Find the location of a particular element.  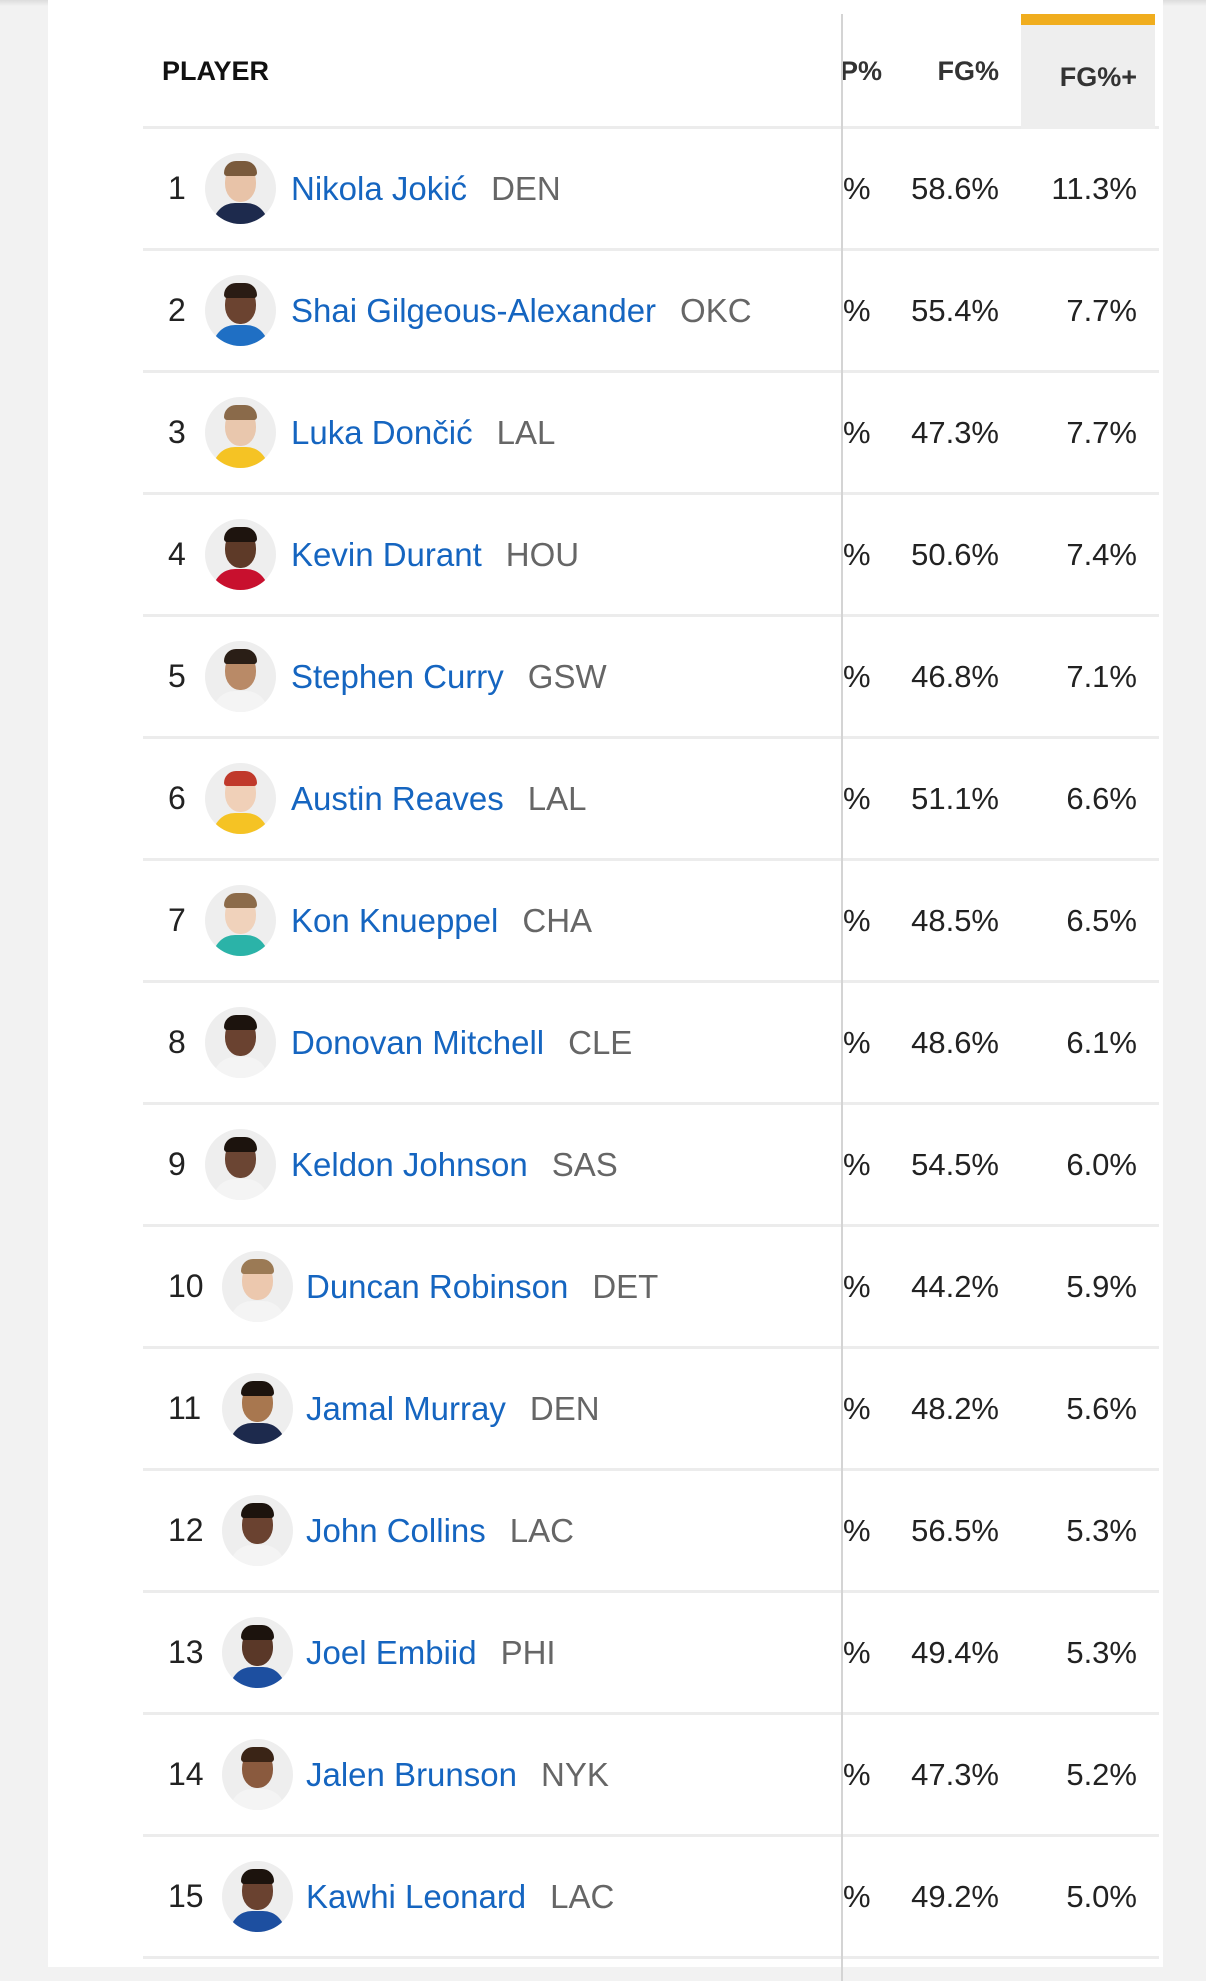

fg-pct-cell: 49.2% is located at coordinates (955, 1896).